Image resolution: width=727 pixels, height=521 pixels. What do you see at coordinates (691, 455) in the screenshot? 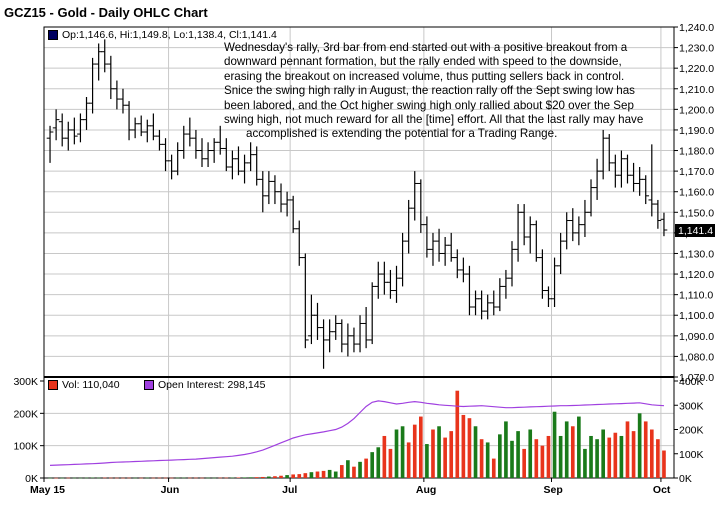
I see `oi-tick-label: 100K` at bounding box center [691, 455].